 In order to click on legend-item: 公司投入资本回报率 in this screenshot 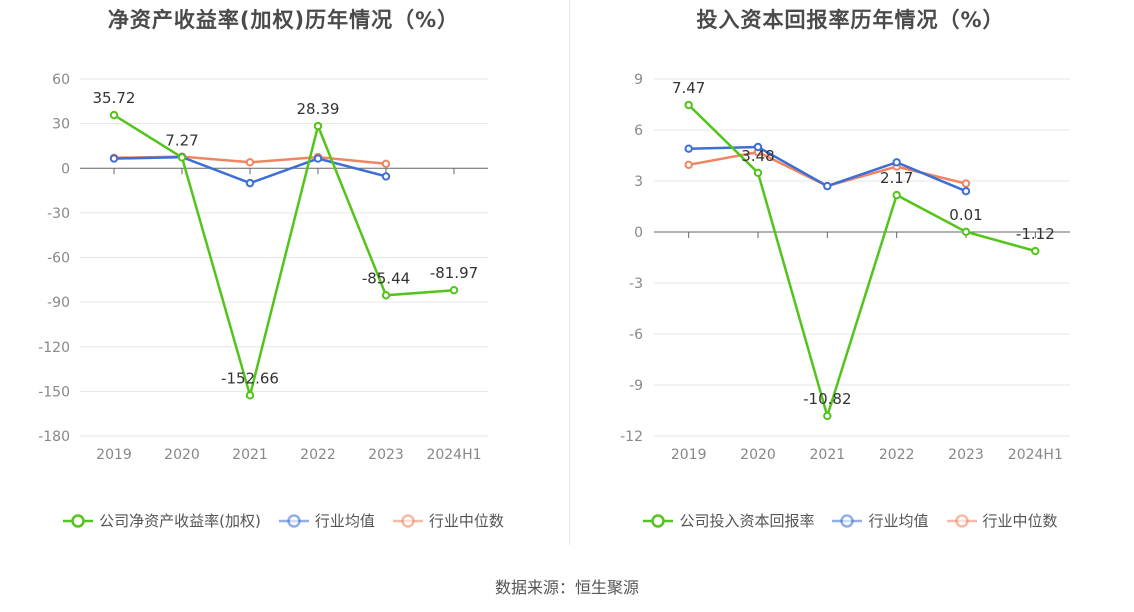, I will do `click(728, 520)`.